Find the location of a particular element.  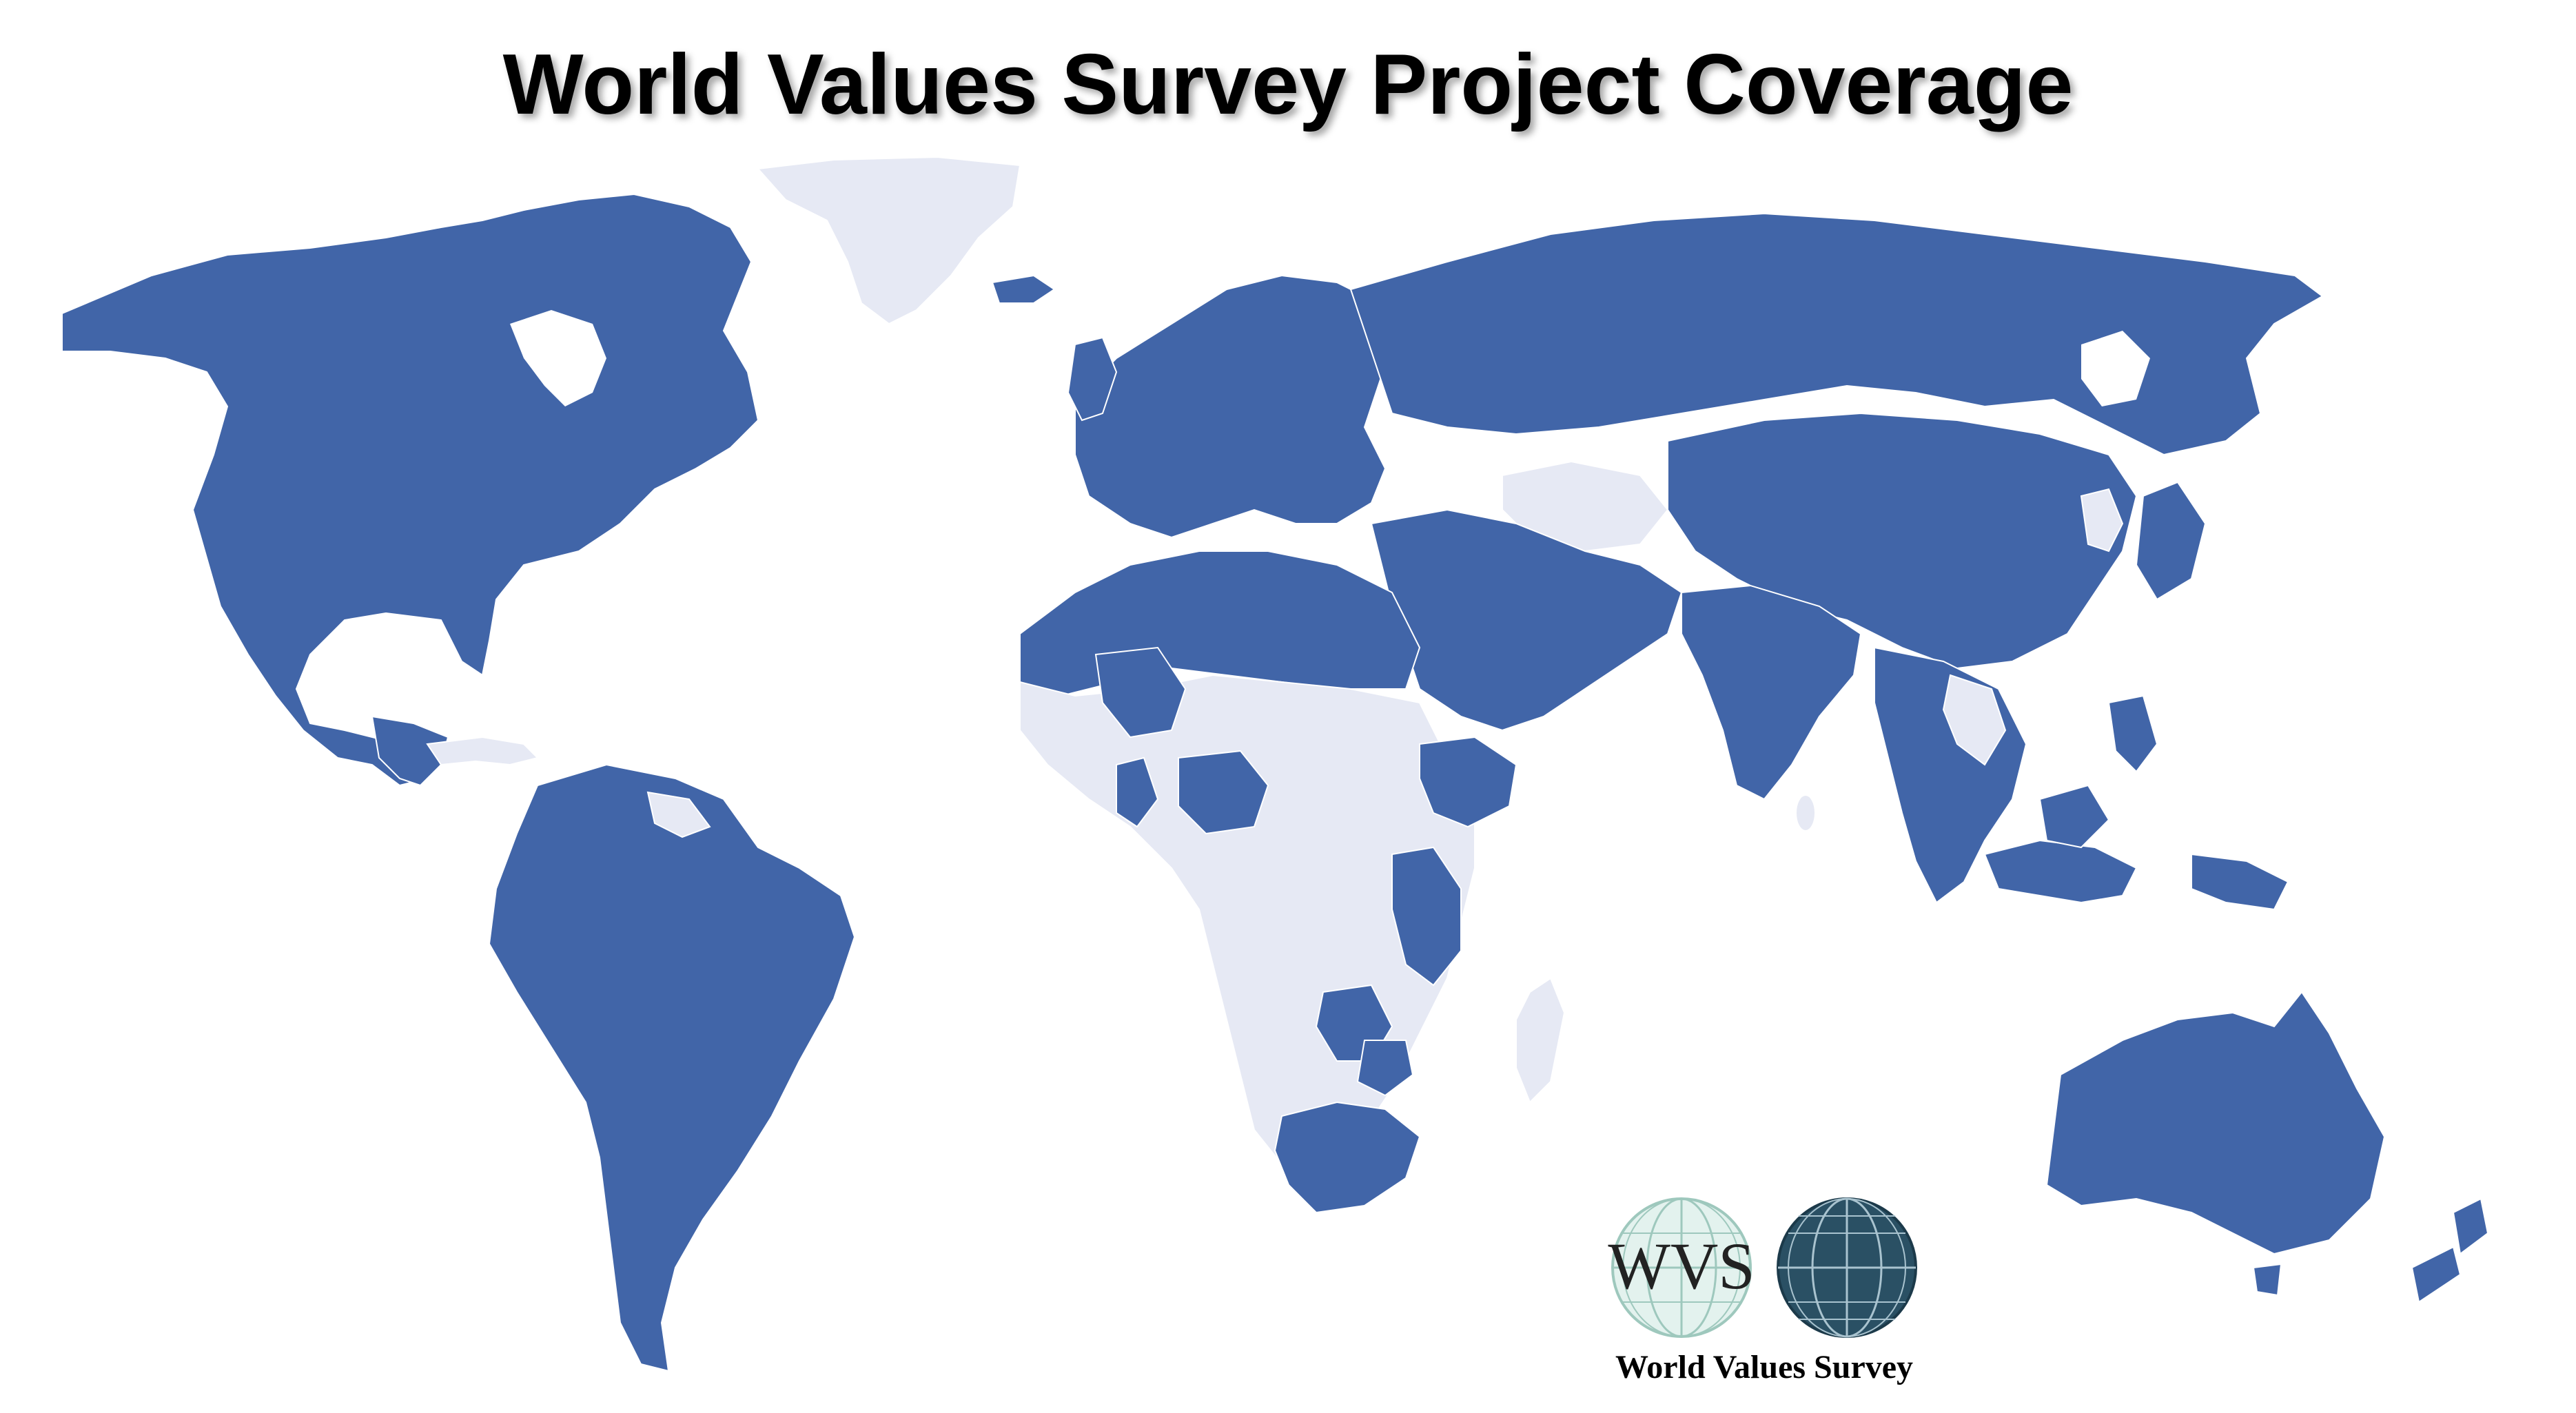

new-zealand-region is located at coordinates (2470, 1226).